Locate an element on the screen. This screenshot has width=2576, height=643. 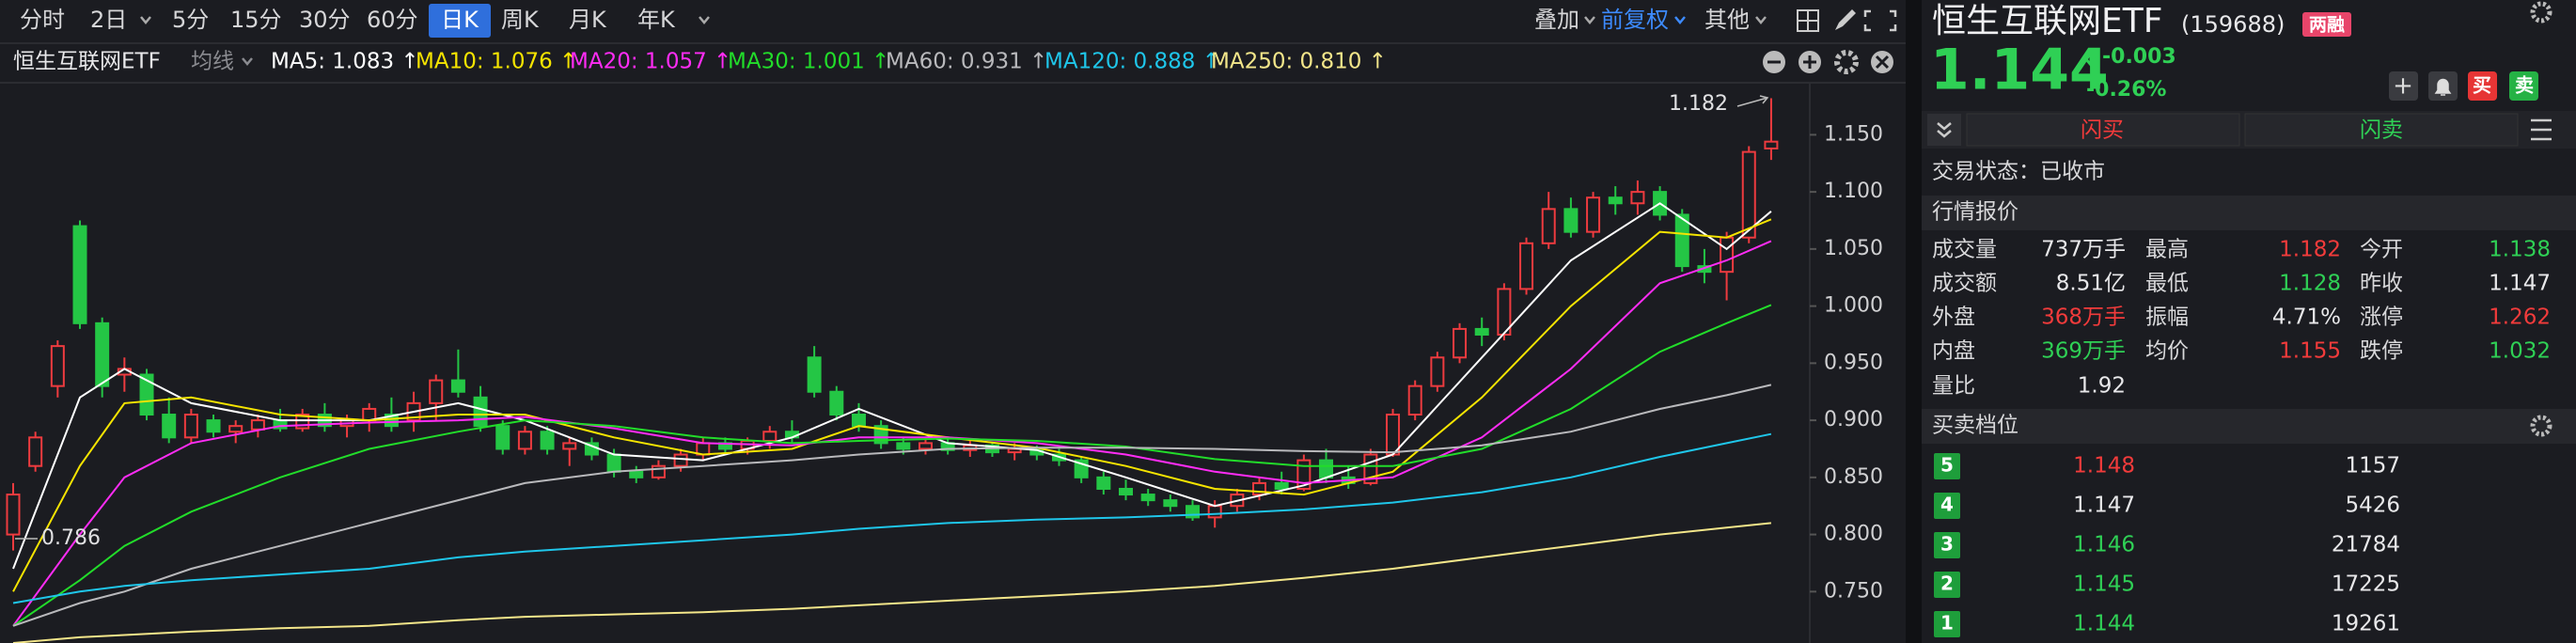
margin-badge: 两融 is located at coordinates (2327, 25).